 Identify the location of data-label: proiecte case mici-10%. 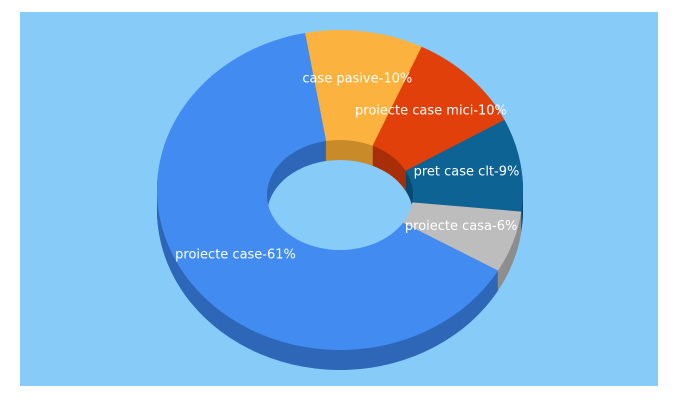
(431, 111).